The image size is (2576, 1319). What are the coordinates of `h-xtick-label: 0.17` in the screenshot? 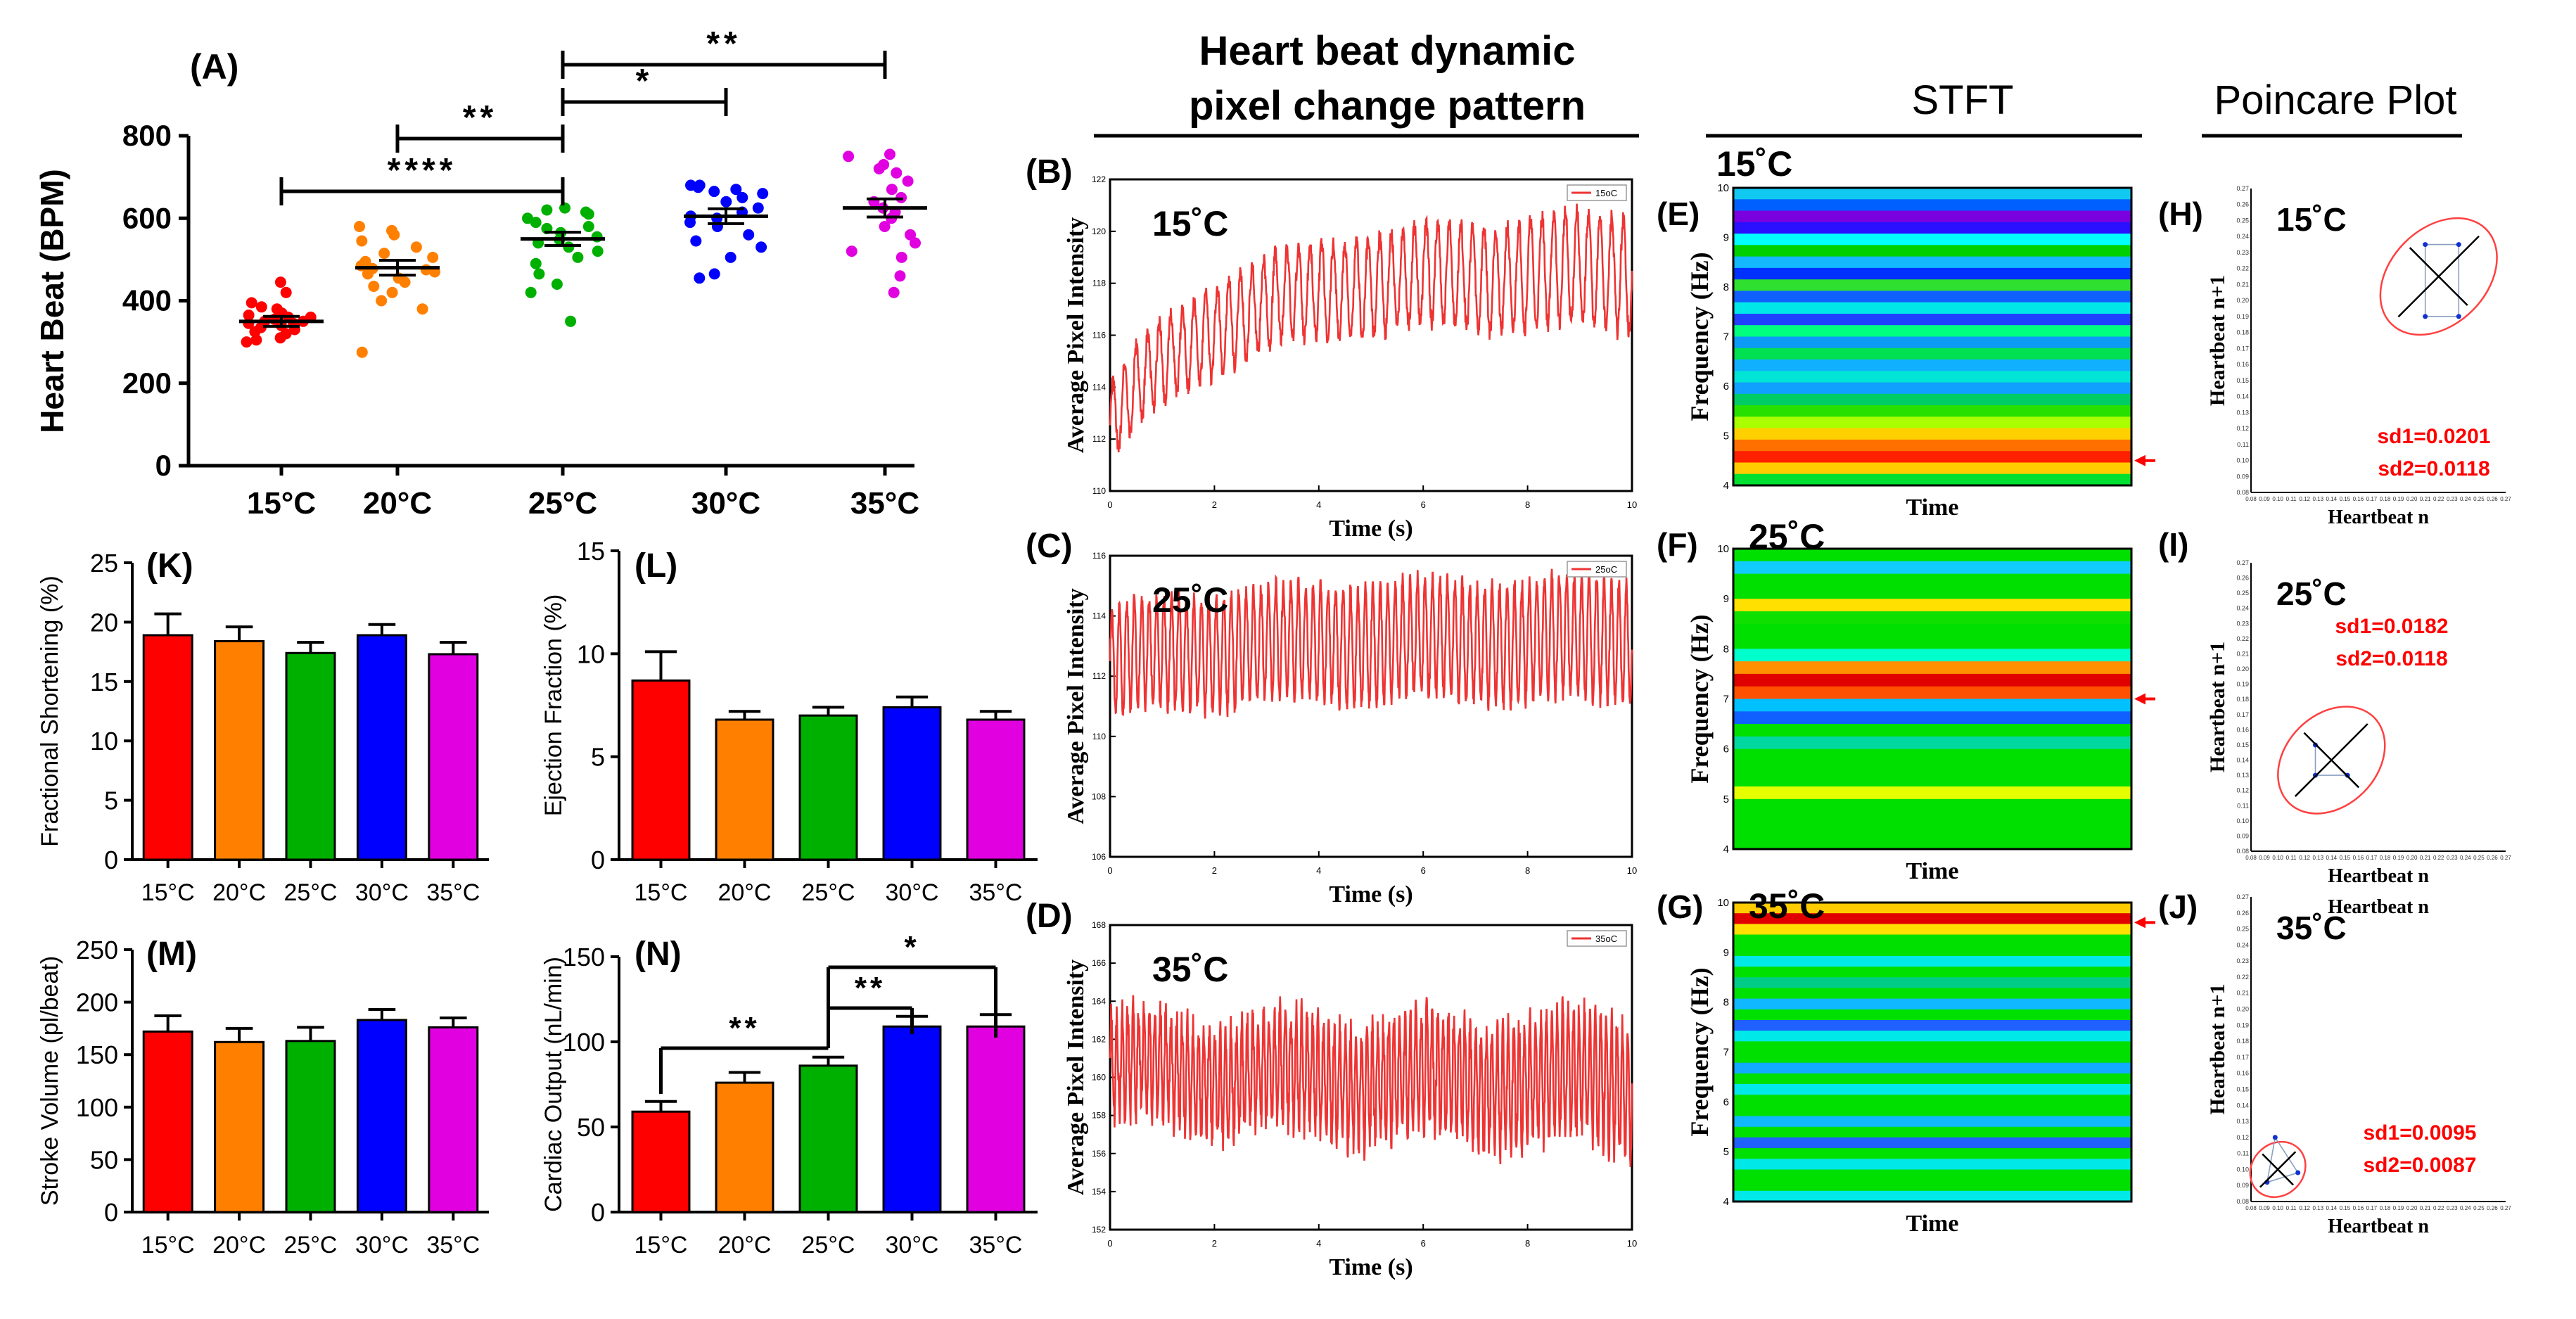 It's located at (2372, 499).